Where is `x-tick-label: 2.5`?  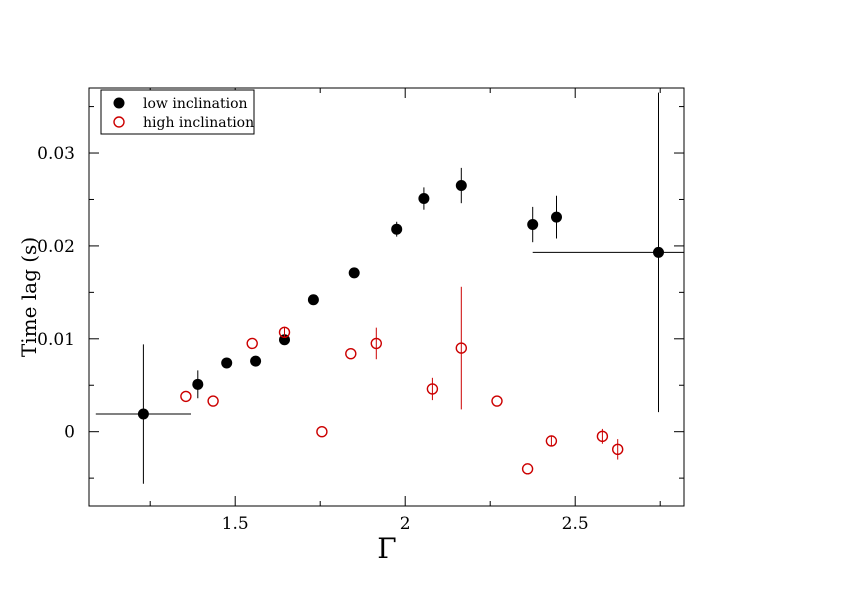
x-tick-label: 2.5 is located at coordinates (575, 524).